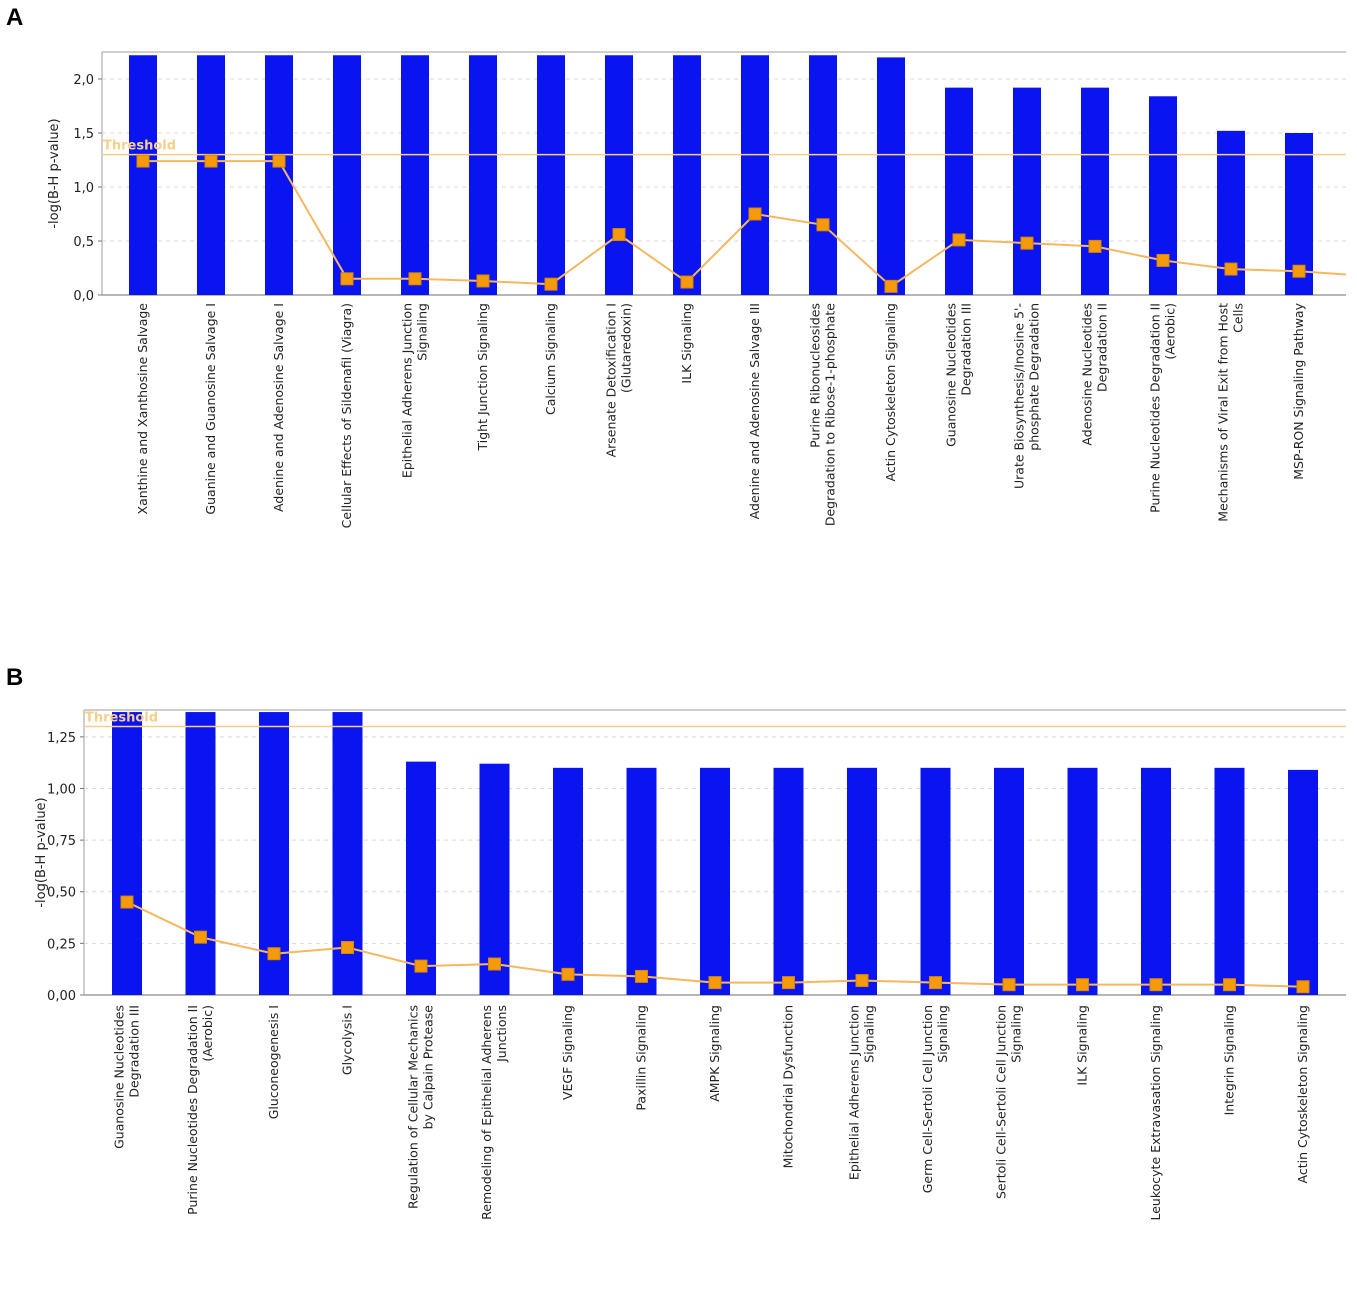  Describe the element at coordinates (83, 188) in the screenshot. I see `y-tick-label: 1,0` at that location.